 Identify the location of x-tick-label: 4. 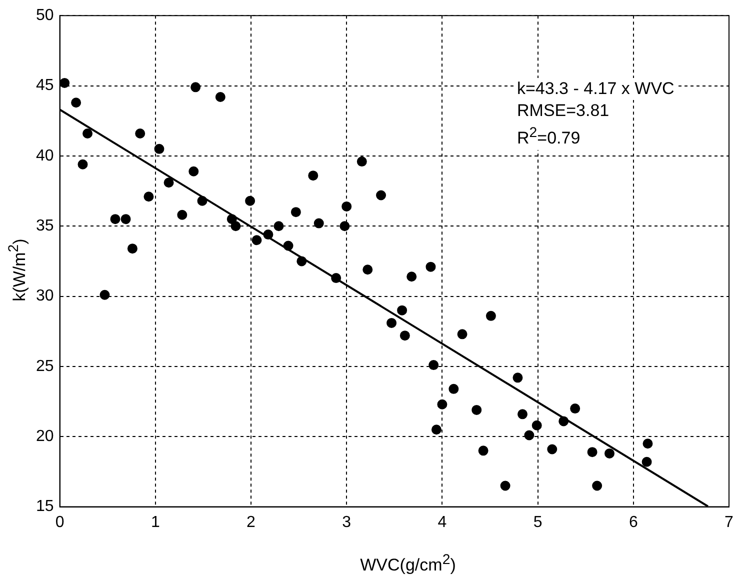
(442, 522).